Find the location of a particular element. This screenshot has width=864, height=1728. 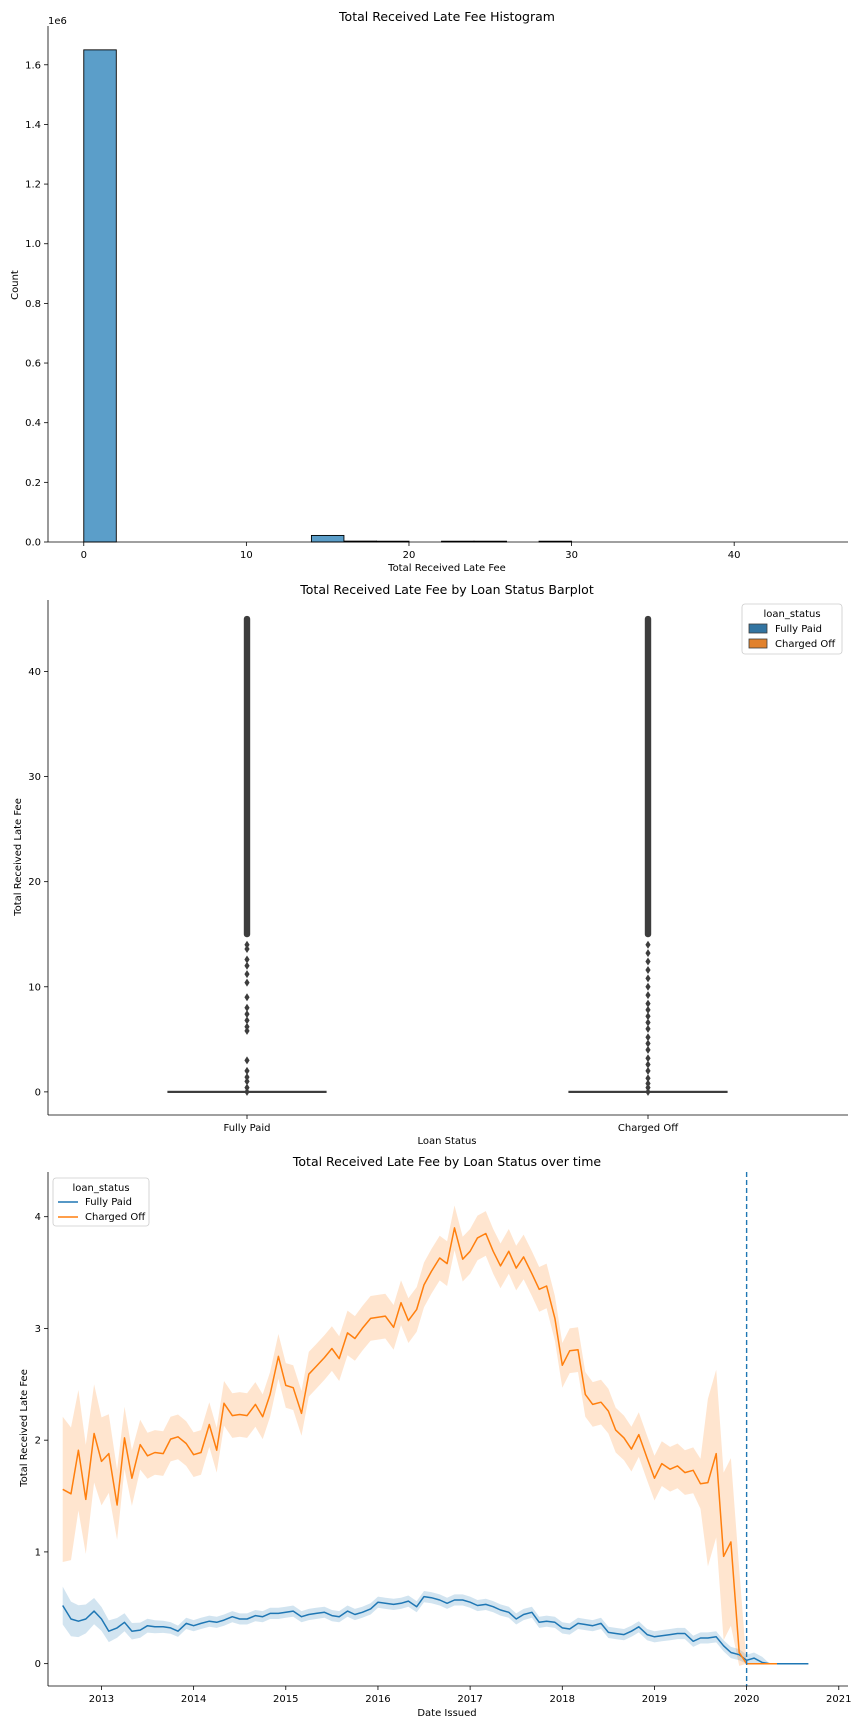

timeseries-band-fully-paid is located at coordinates (435, 1625).